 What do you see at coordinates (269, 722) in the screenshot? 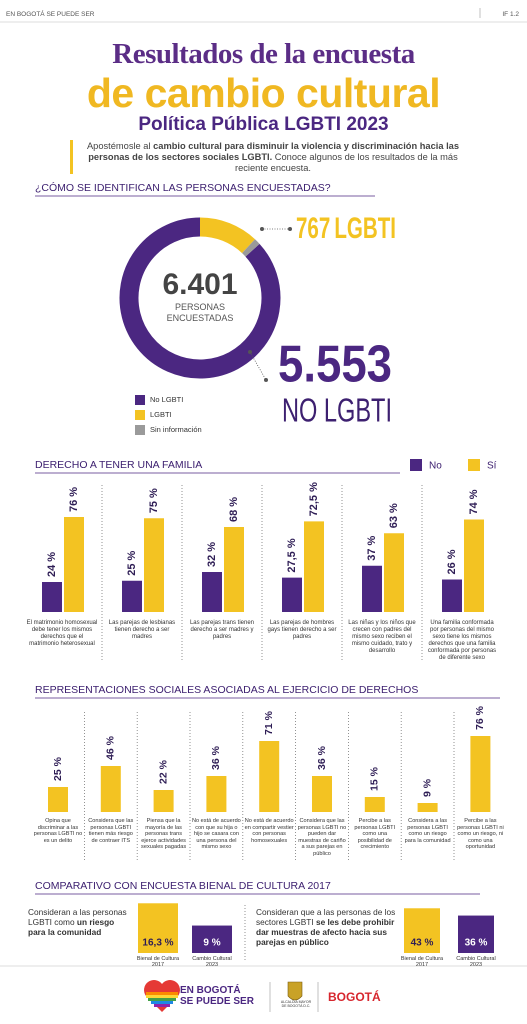
I see `value-label: 71 %` at bounding box center [269, 722].